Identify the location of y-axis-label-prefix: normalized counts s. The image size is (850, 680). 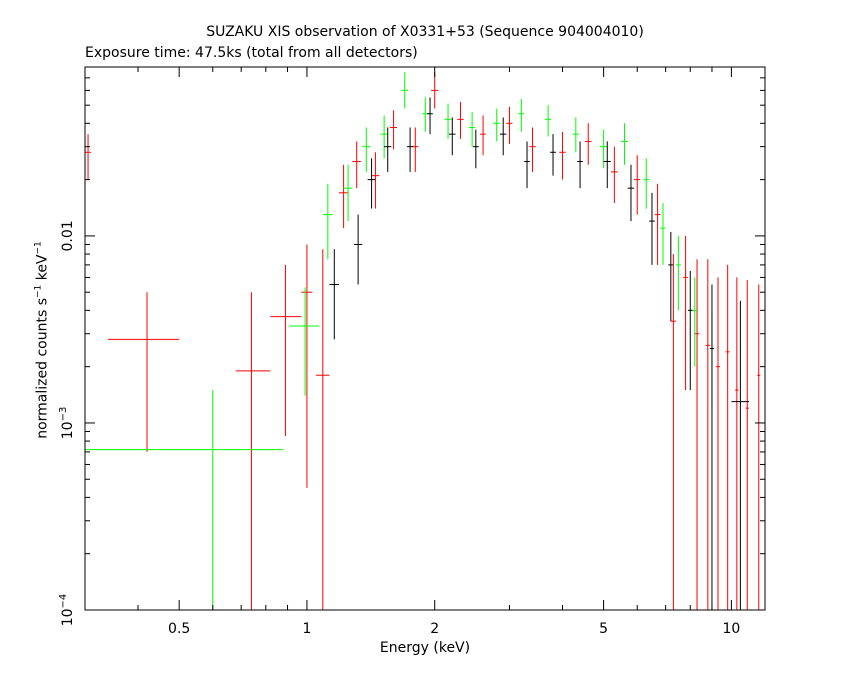
(42, 368).